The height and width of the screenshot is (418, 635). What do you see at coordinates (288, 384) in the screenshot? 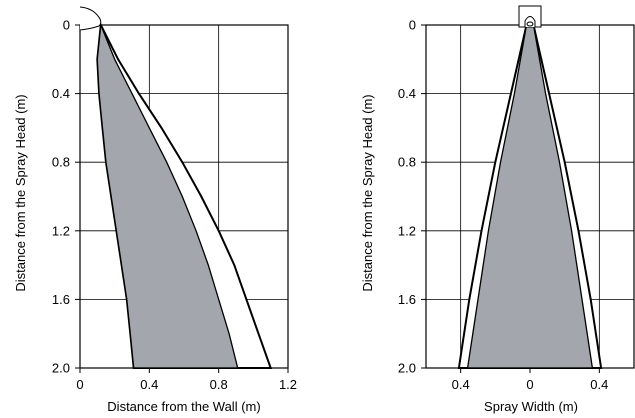
I see `x-tick-label: 1.2` at bounding box center [288, 384].